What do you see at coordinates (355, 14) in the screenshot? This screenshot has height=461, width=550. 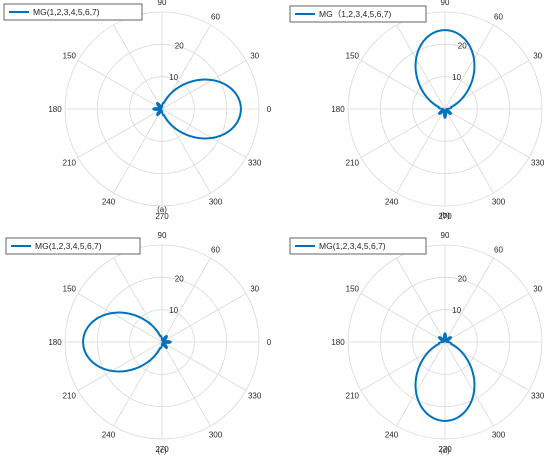 I see `legend-label: MG（1,2,3,4,5,6,7)` at bounding box center [355, 14].